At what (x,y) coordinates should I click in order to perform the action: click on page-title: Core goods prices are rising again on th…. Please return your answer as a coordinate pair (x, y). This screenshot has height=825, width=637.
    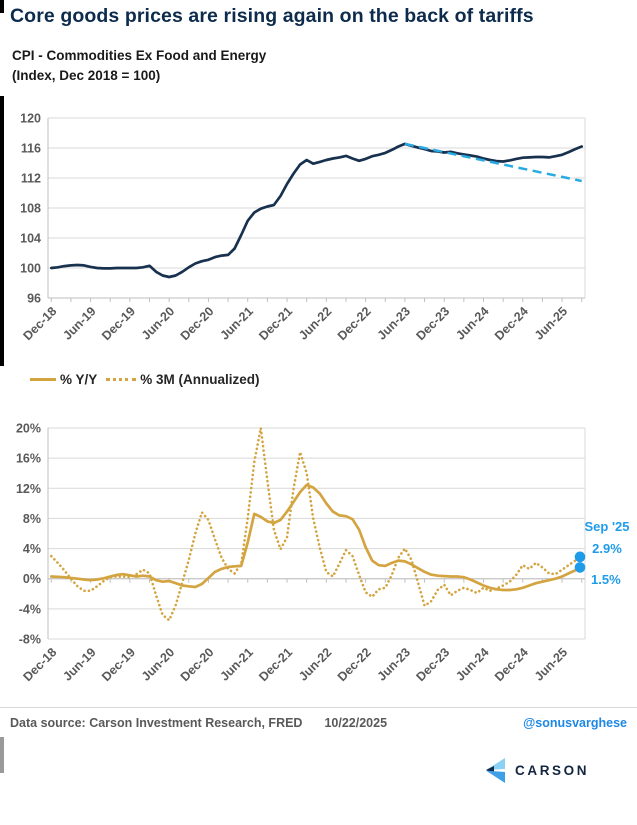
    Looking at the image, I should click on (272, 16).